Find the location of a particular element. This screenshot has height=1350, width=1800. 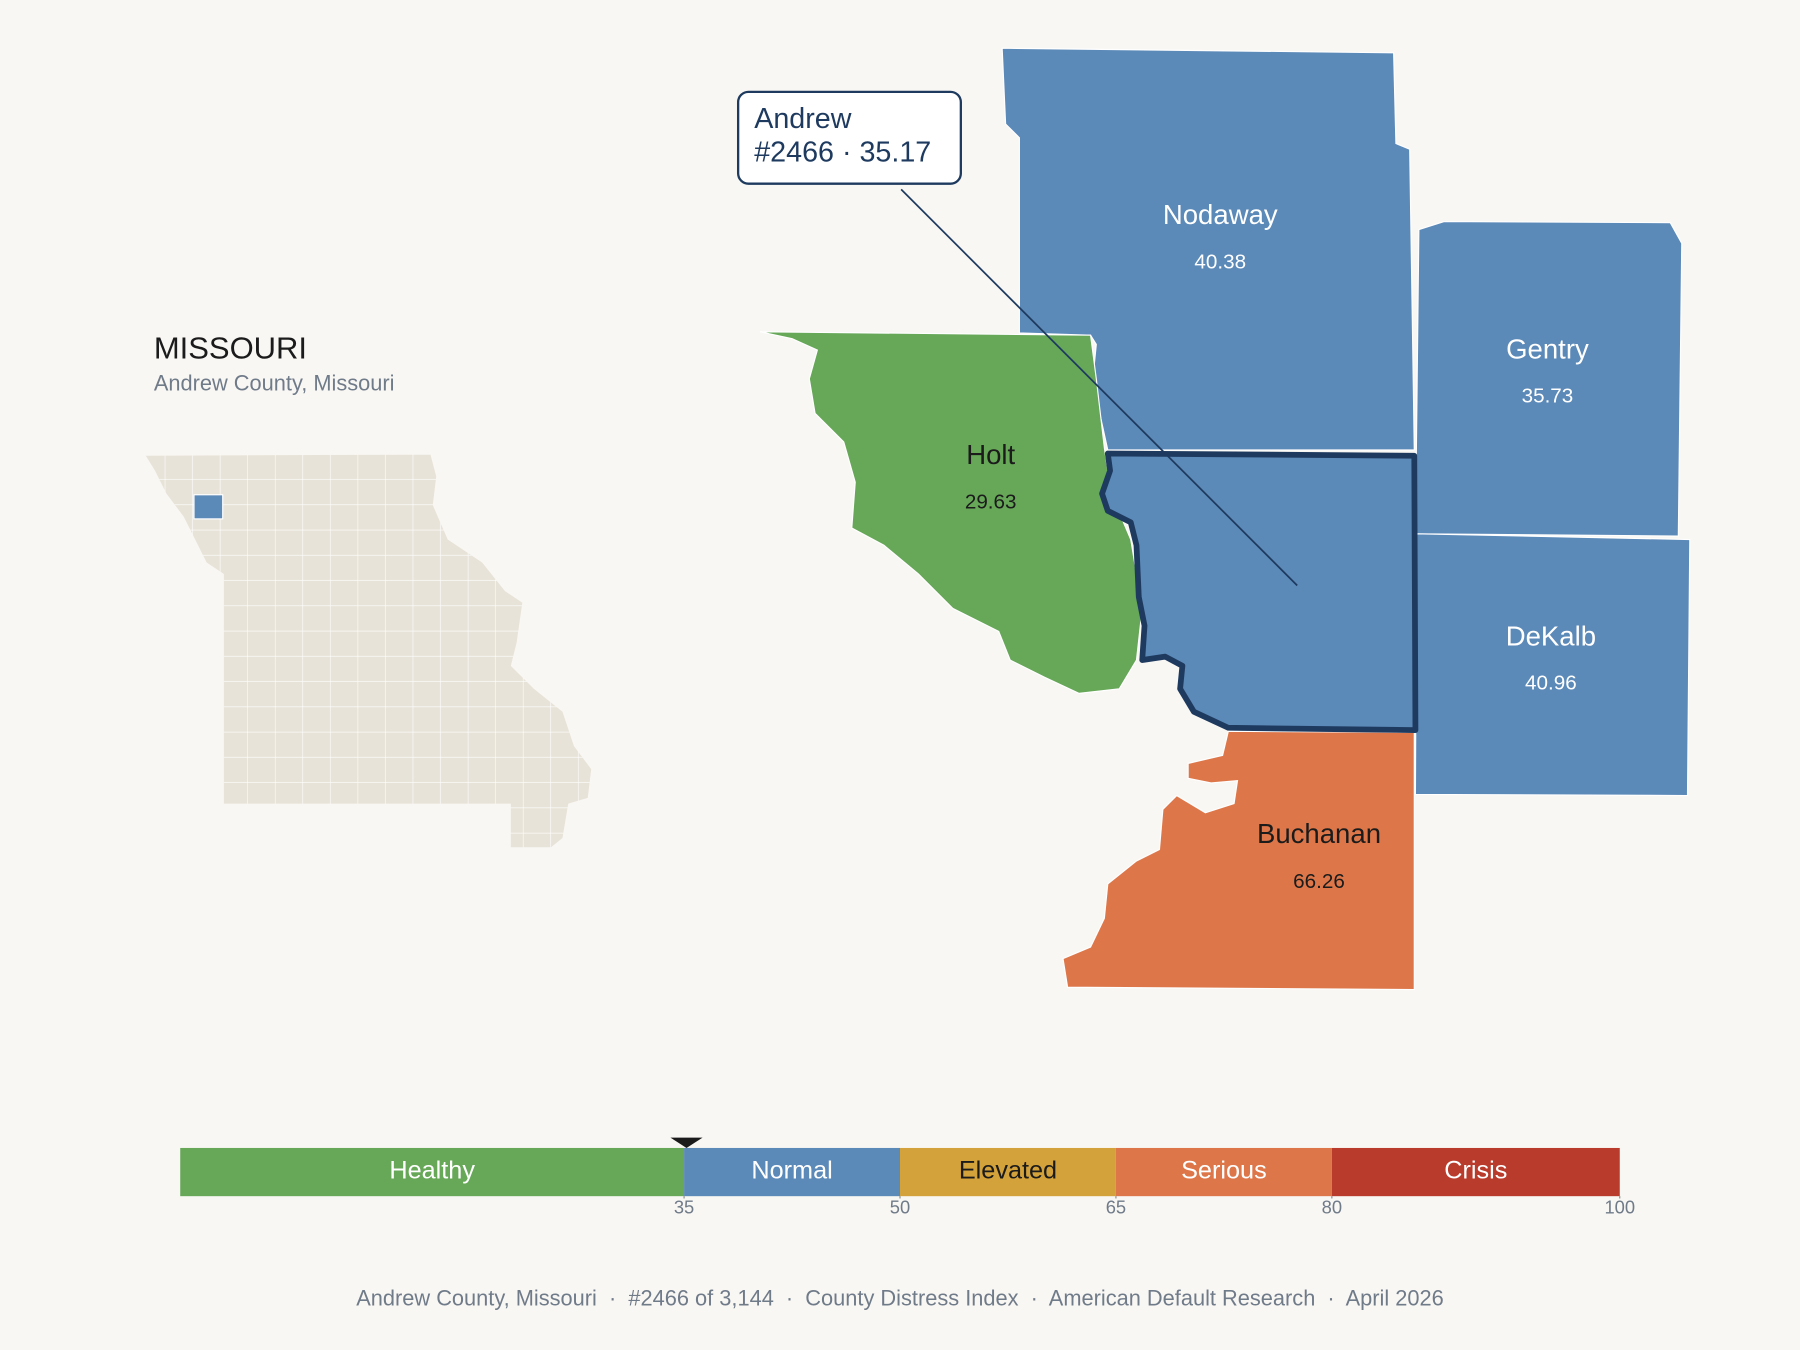

county-value: 40.96 is located at coordinates (1551, 683).